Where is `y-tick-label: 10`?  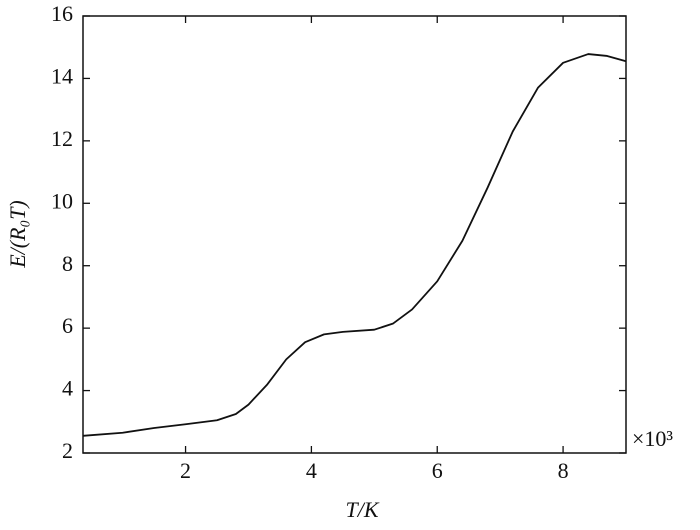
y-tick-label: 10 is located at coordinates (62, 200).